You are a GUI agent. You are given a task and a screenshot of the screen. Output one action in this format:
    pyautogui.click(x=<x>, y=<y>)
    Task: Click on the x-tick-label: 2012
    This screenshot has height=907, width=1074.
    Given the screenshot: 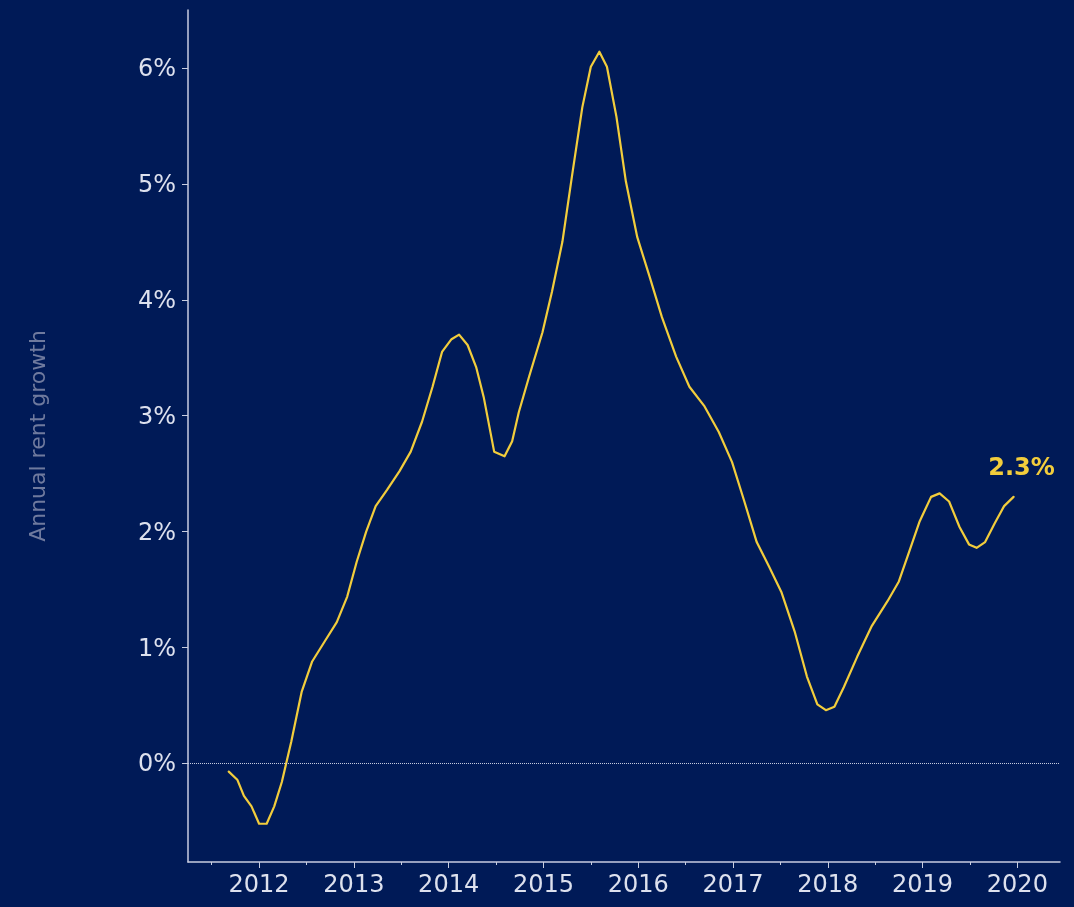 What is the action you would take?
    pyautogui.click(x=259, y=884)
    